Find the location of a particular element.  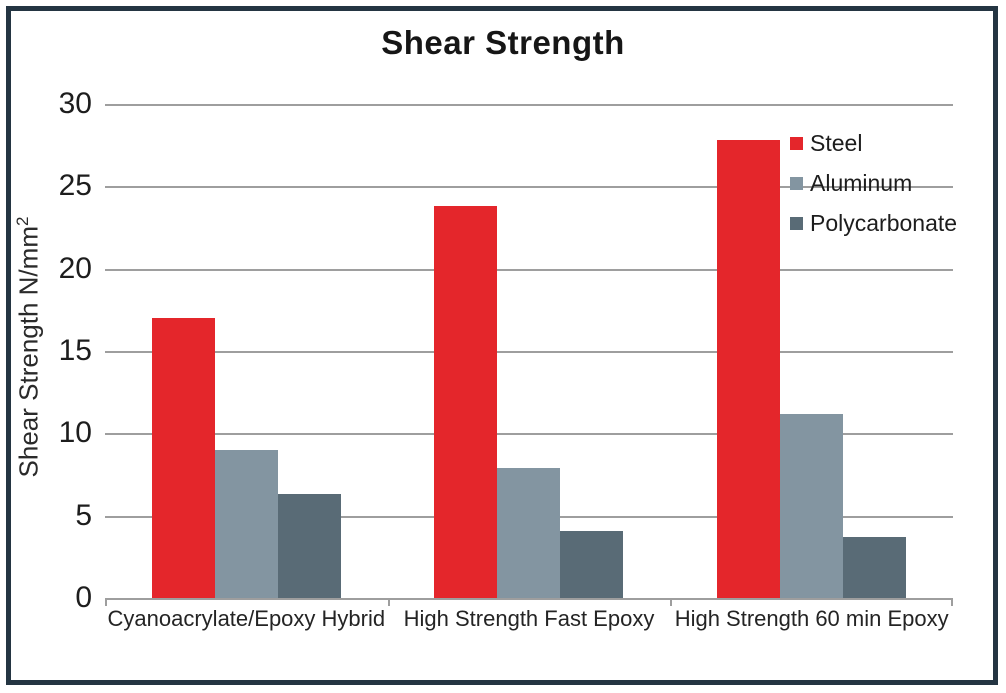

x-axis-line is located at coordinates (529, 599).